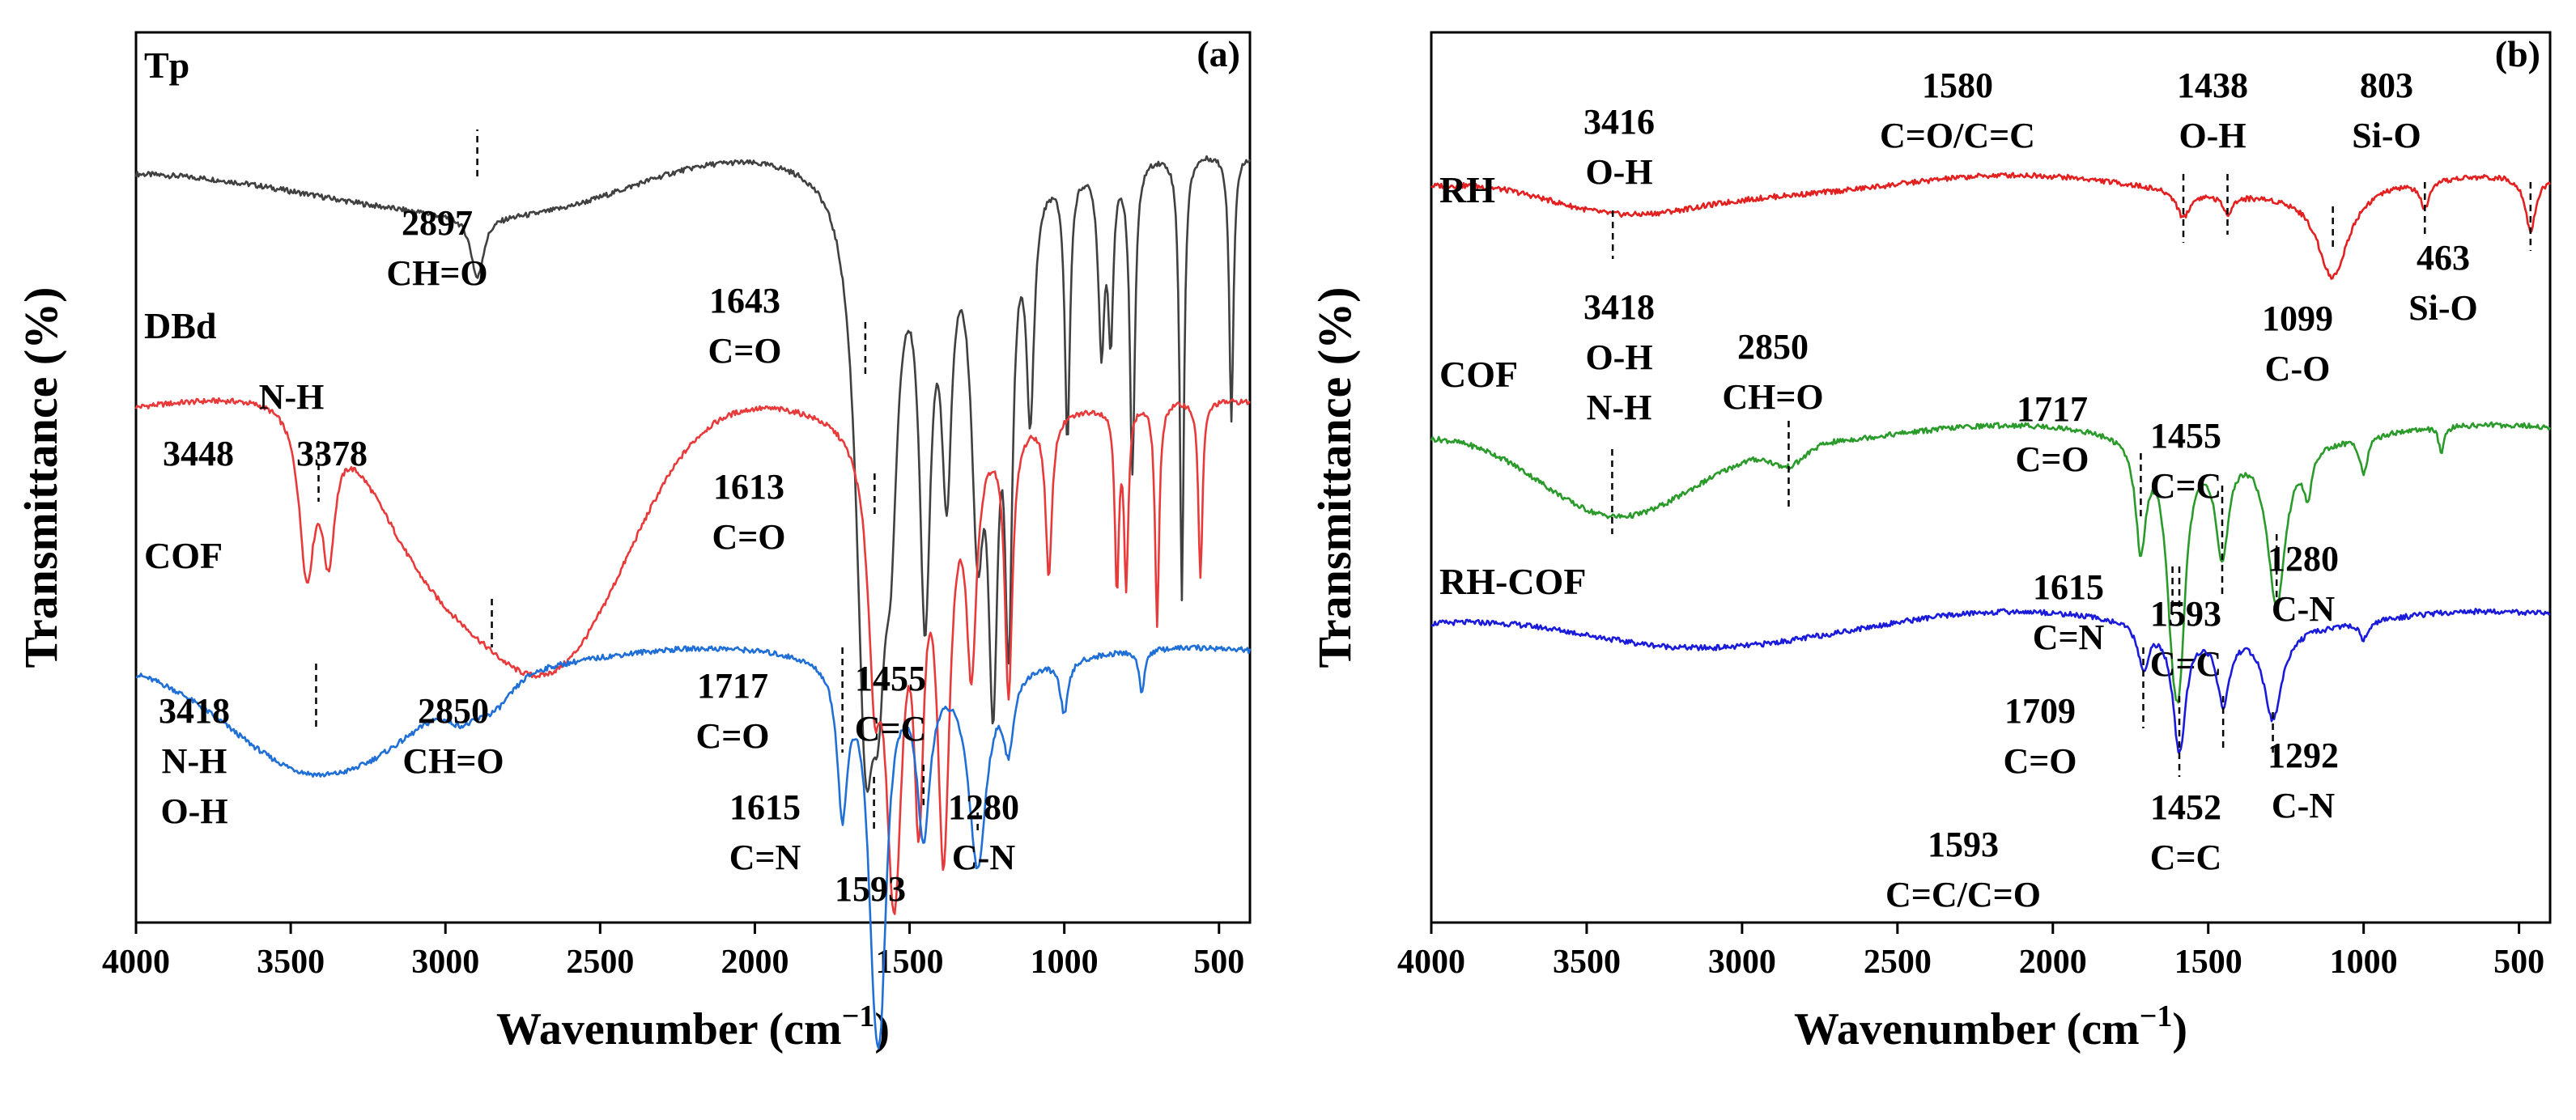  I want to click on peak-annotation-line: C-O, so click(2298, 369).